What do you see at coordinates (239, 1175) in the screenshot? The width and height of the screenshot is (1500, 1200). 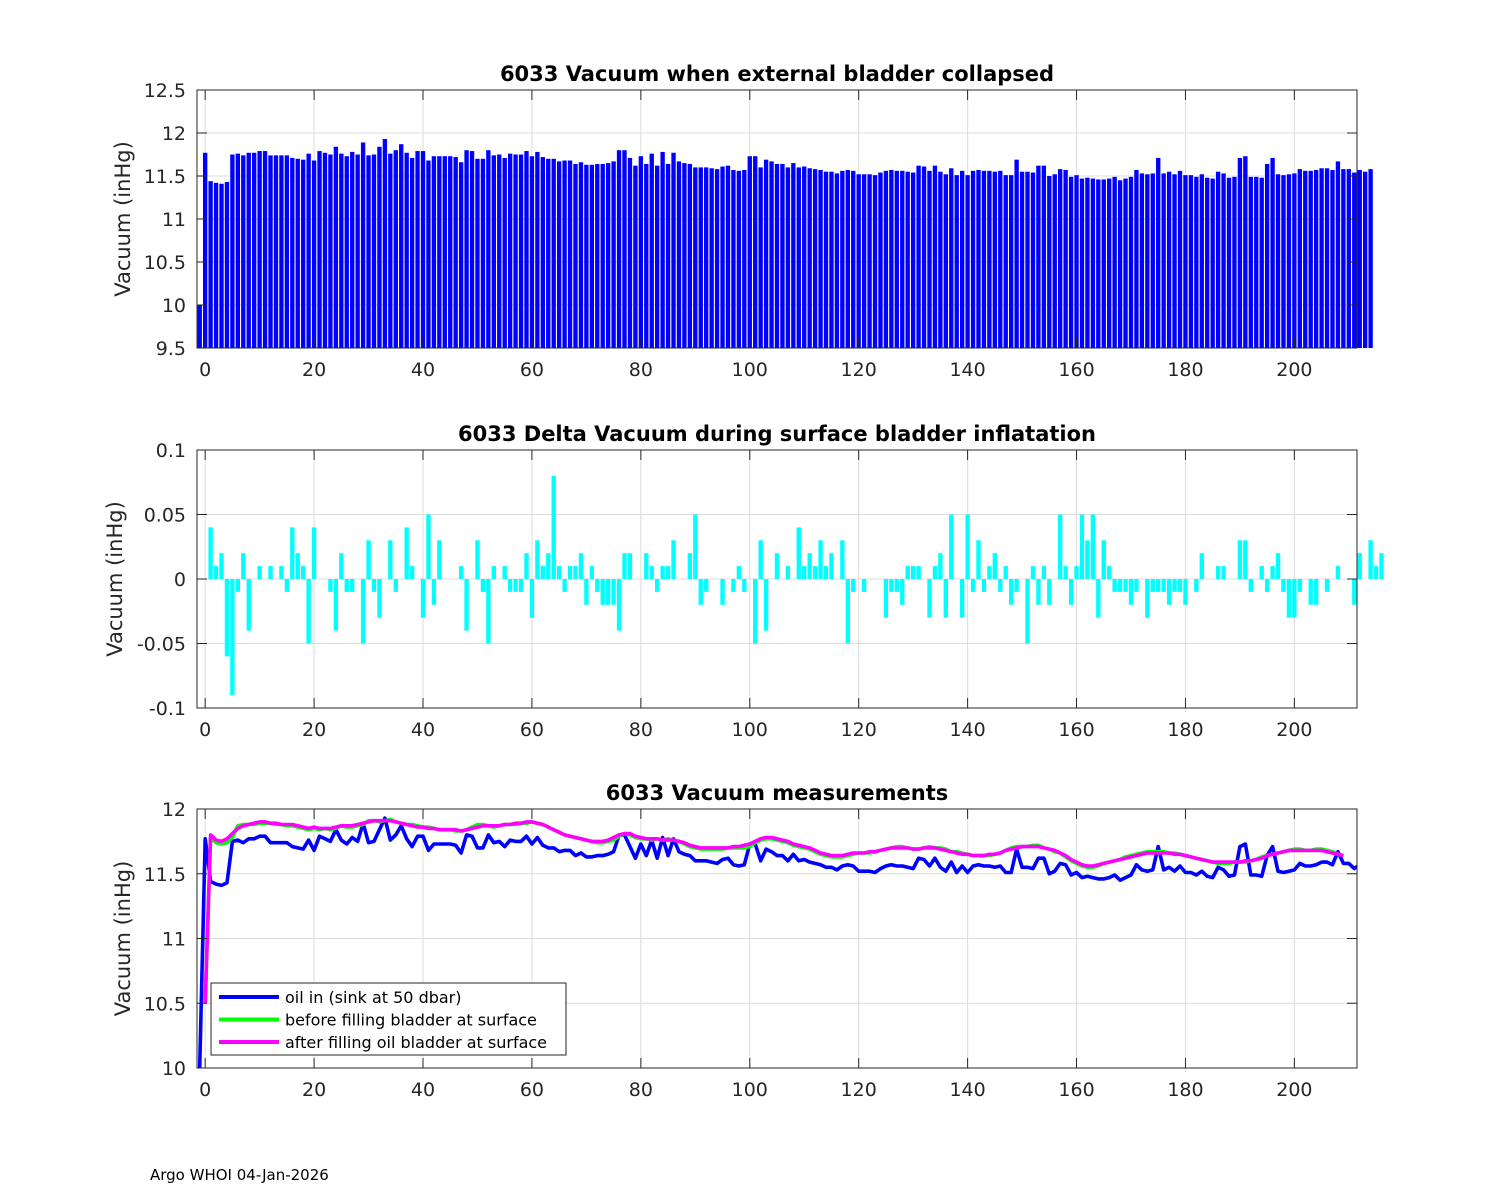 I see `footer-credit: Argo WHOI 04-Jan-2026` at bounding box center [239, 1175].